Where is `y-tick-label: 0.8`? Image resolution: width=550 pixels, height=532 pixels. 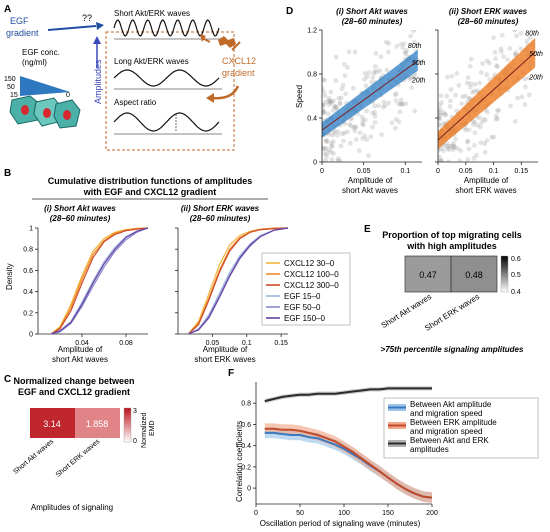 y-tick-label: 0.8 is located at coordinates (312, 75).